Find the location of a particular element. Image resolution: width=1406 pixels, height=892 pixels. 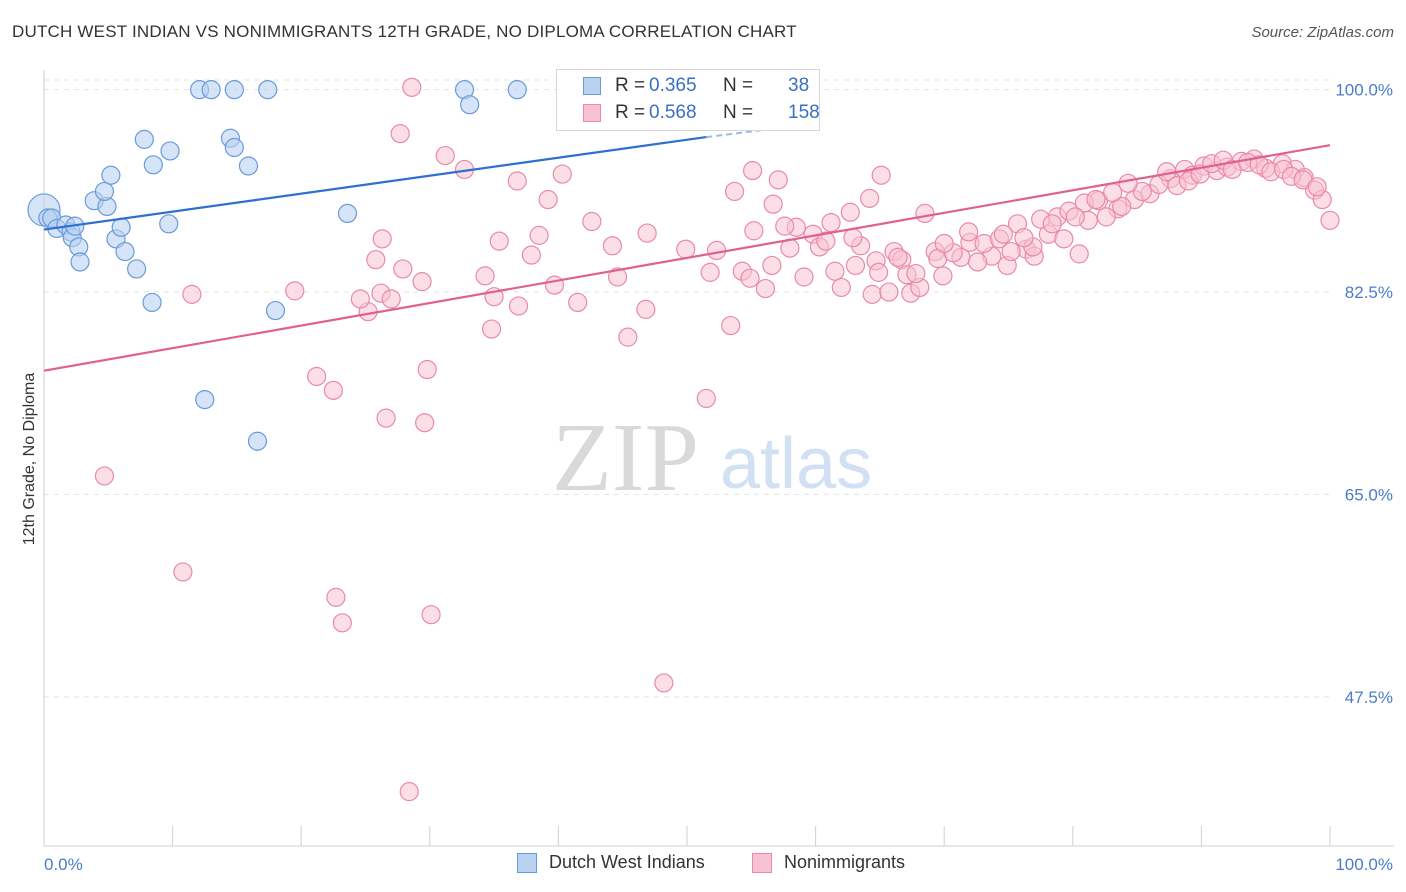

y-tick-label: 100.0% is located at coordinates (1364, 90).